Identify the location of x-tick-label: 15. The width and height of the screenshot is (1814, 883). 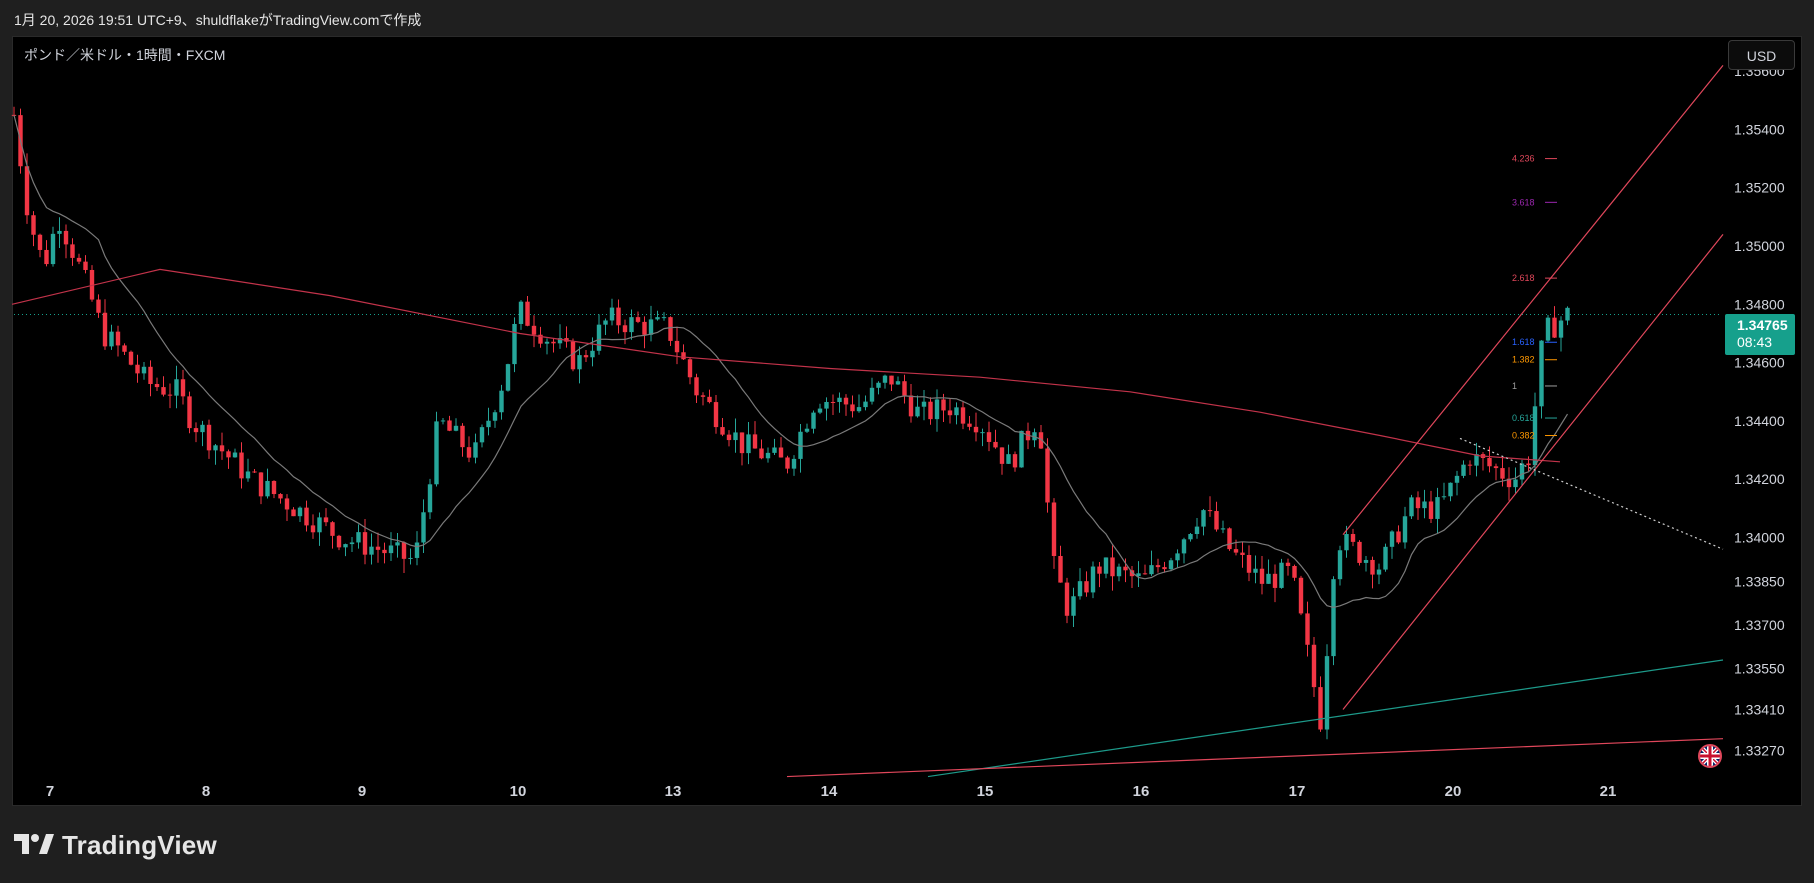
(985, 791).